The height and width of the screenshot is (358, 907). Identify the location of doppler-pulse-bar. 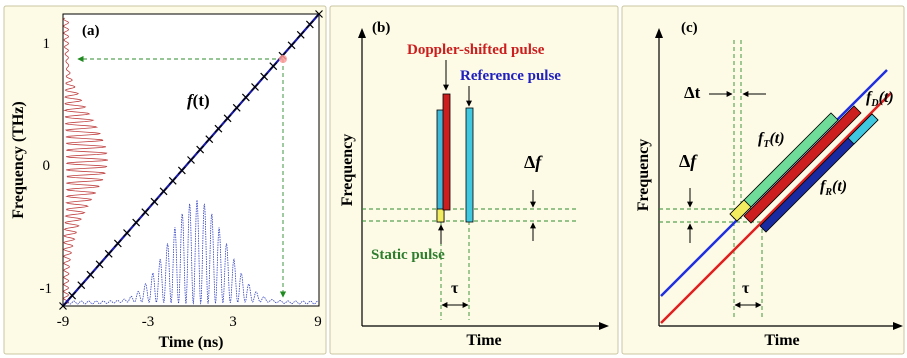
(802, 164).